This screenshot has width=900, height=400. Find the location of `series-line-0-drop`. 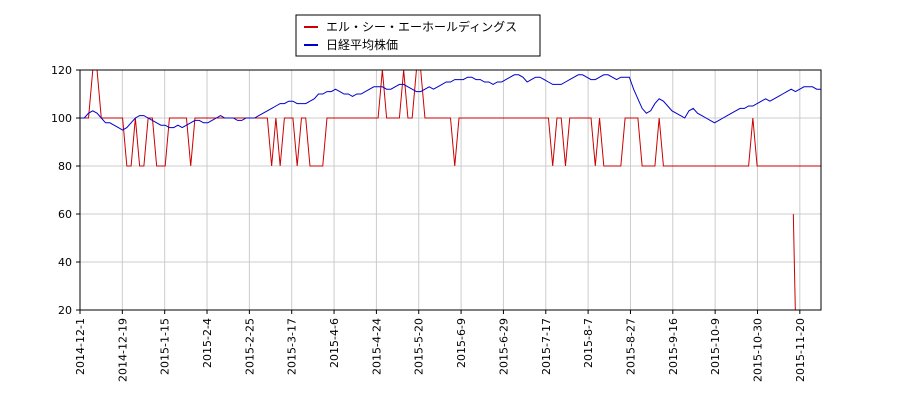

series-line-0-drop is located at coordinates (794, 262).